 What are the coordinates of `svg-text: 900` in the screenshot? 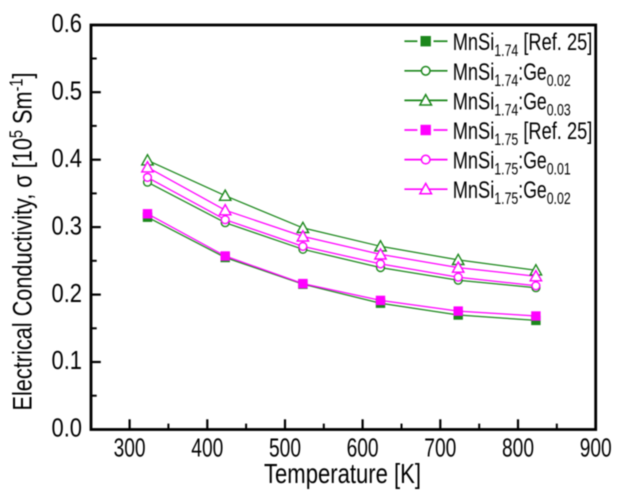 It's located at (596, 449).